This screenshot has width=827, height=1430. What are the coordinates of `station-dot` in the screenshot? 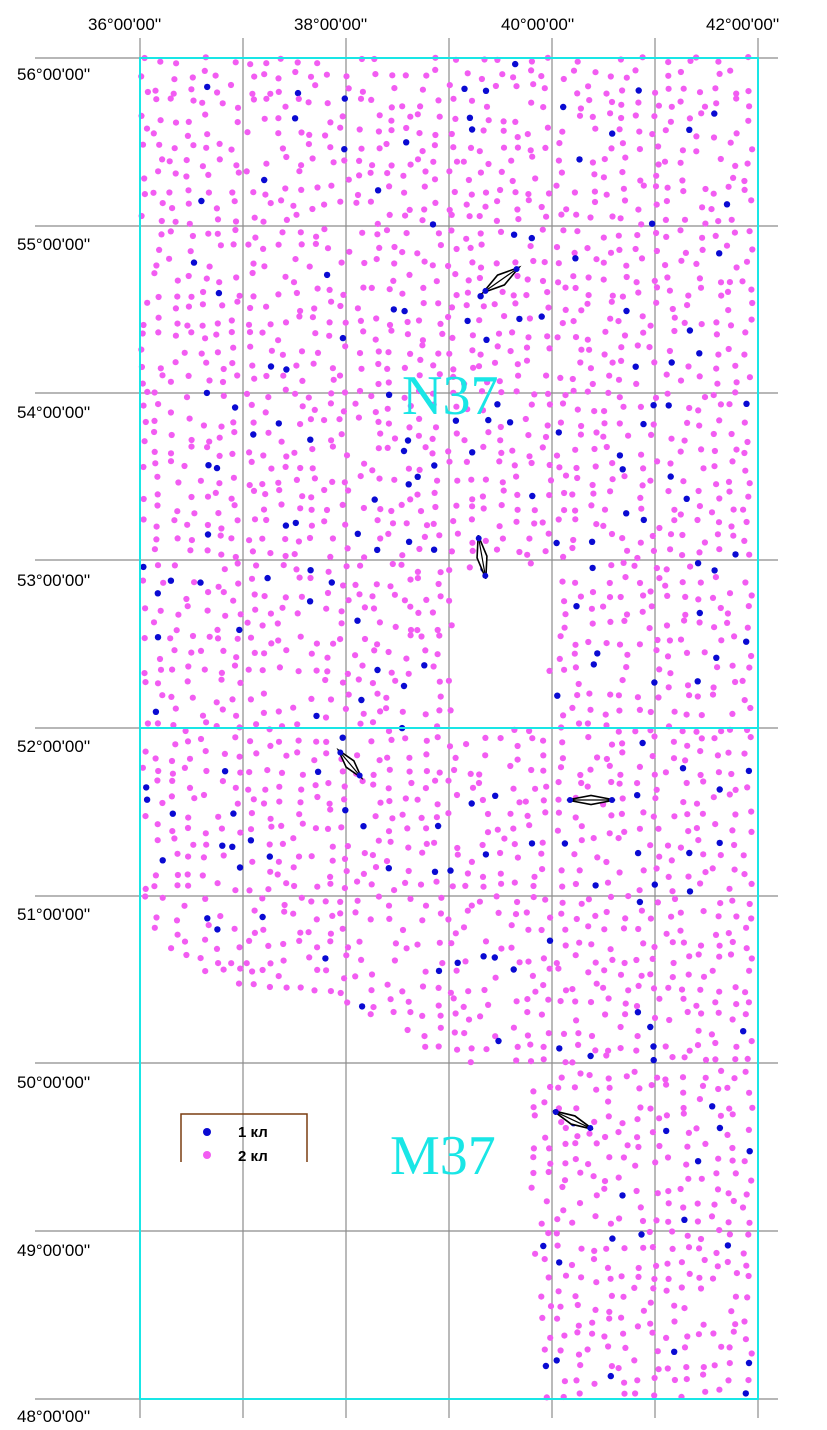 It's located at (555, 1111).